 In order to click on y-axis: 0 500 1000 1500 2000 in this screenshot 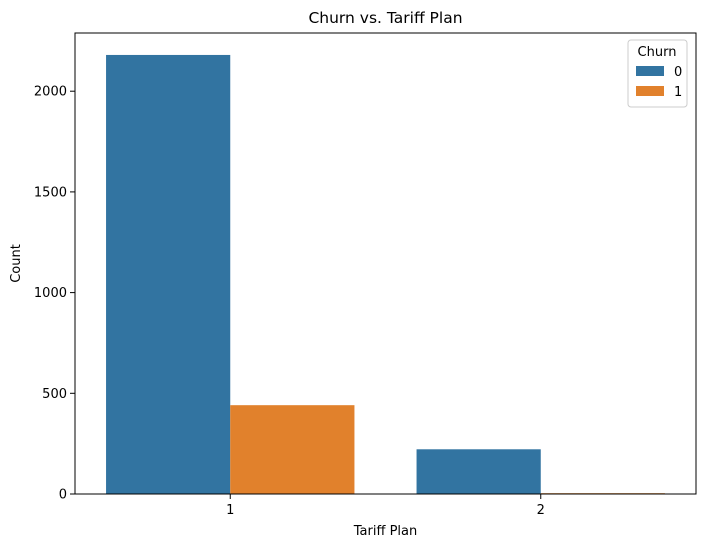, I will do `click(54, 294)`.